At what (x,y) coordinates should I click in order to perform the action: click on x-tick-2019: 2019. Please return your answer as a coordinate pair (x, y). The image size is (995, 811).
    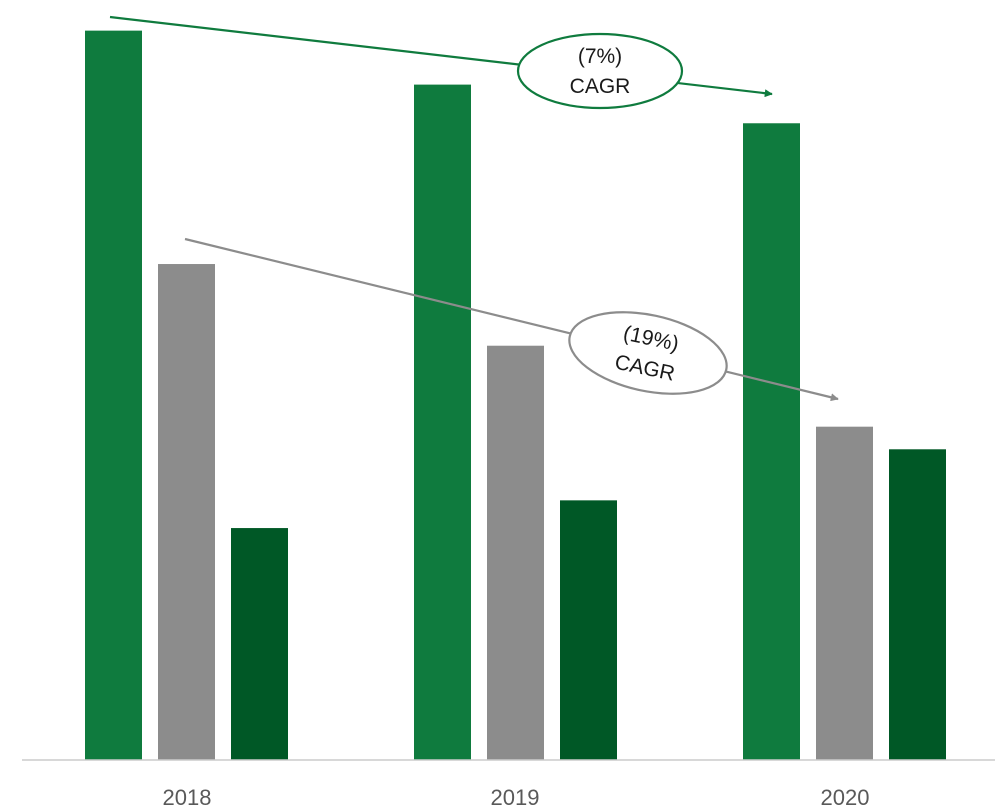
    Looking at the image, I should click on (515, 797).